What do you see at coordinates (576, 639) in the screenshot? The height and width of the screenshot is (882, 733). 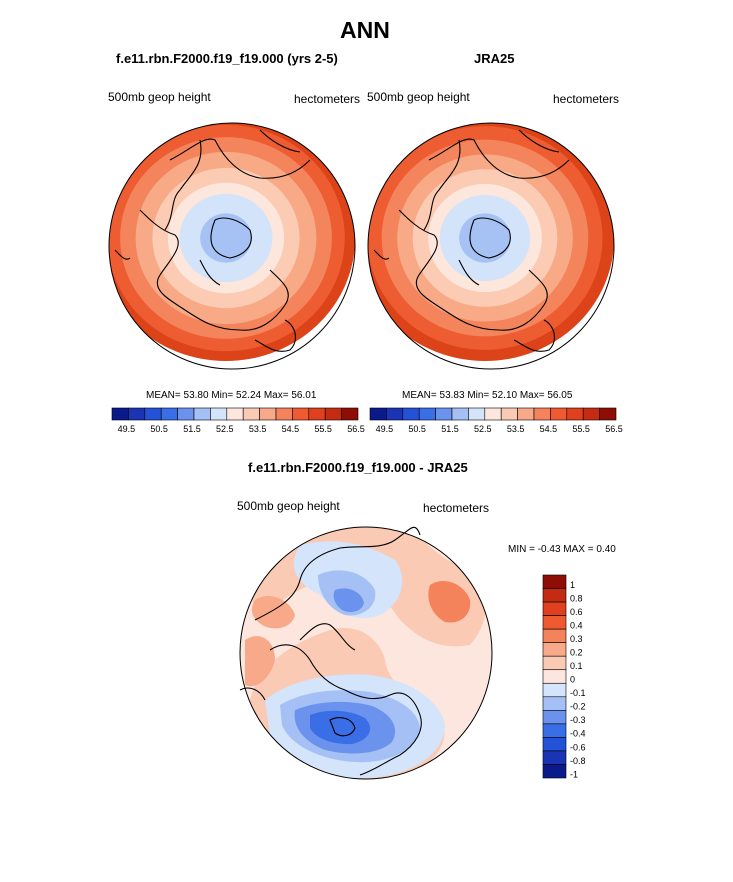 I see `colorbar-difference-tick-label: 0.3` at bounding box center [576, 639].